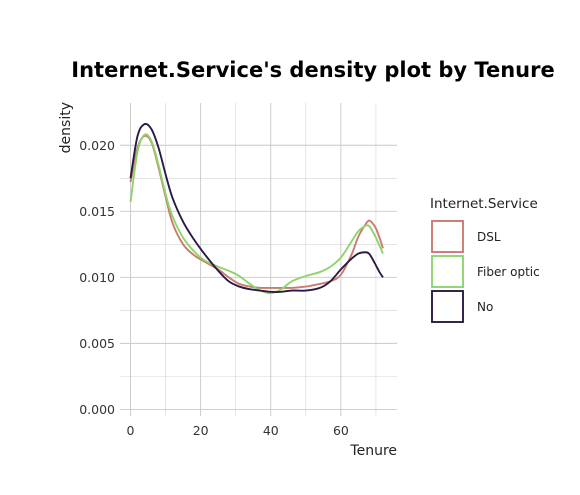 The width and height of the screenshot is (580, 495). What do you see at coordinates (201, 430) in the screenshot?
I see `x-tick-label: 20` at bounding box center [201, 430].